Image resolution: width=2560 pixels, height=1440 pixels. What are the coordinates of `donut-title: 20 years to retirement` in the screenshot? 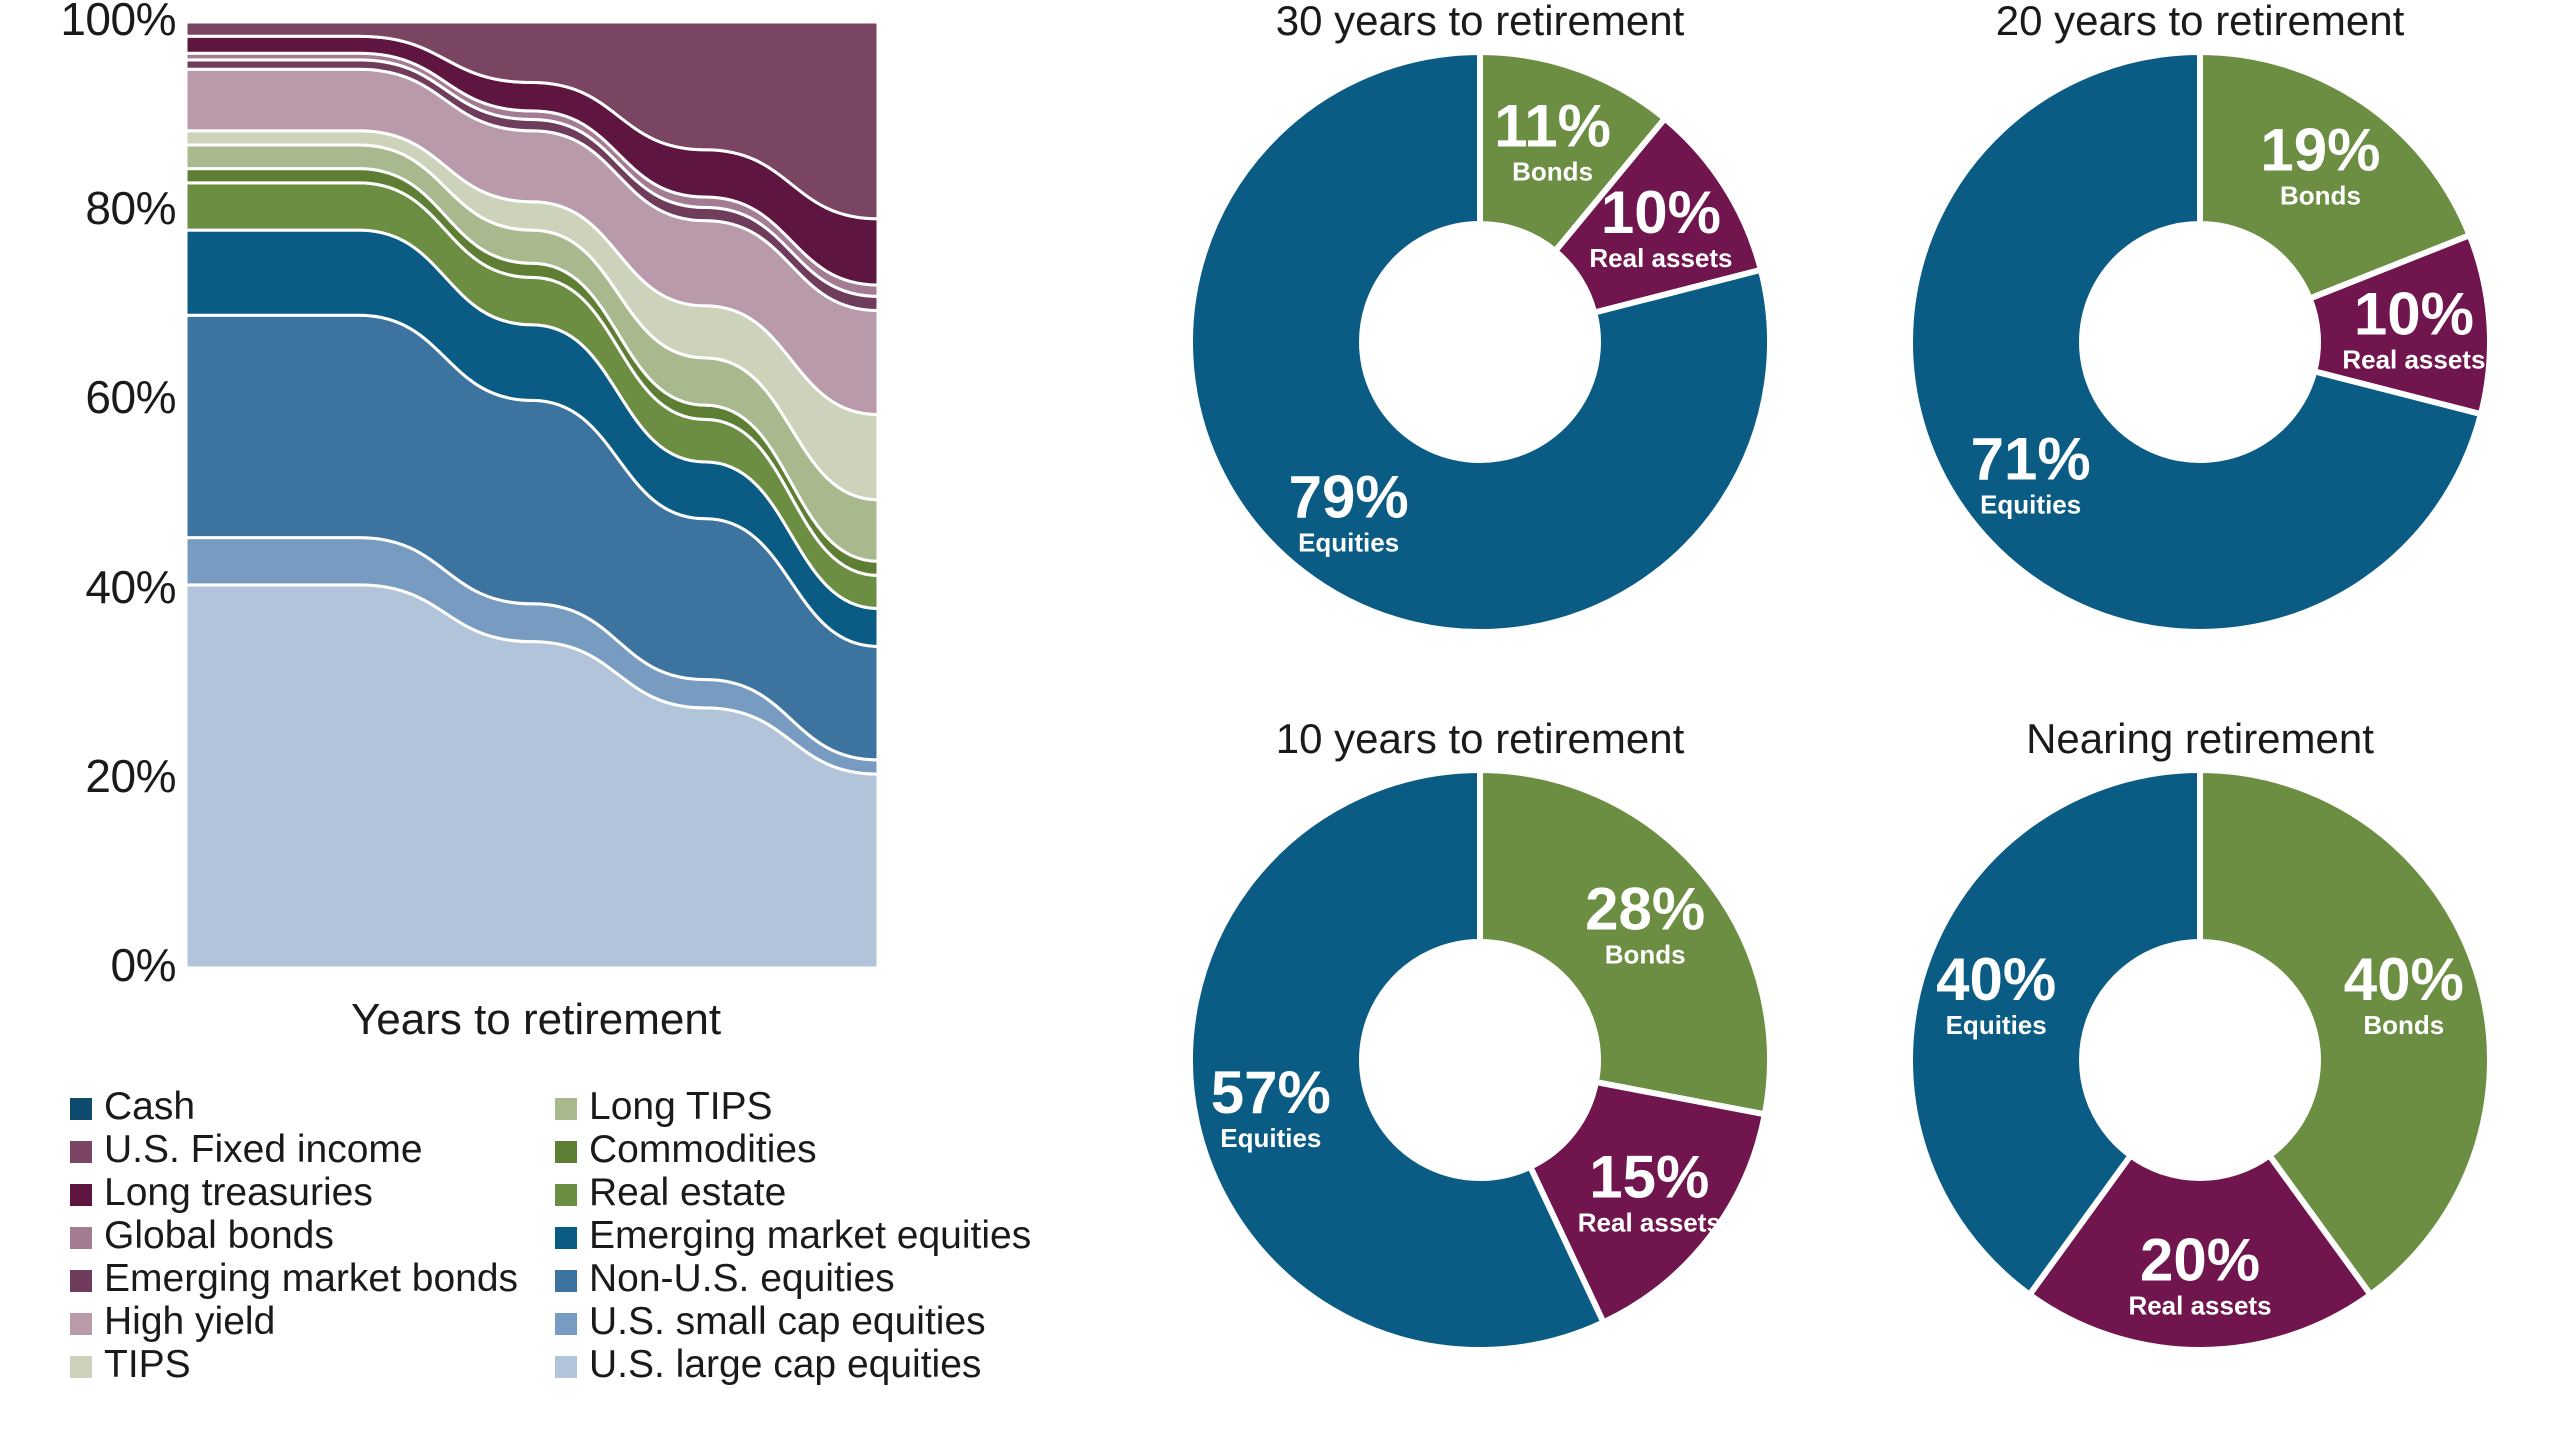 It's located at (2200, 22).